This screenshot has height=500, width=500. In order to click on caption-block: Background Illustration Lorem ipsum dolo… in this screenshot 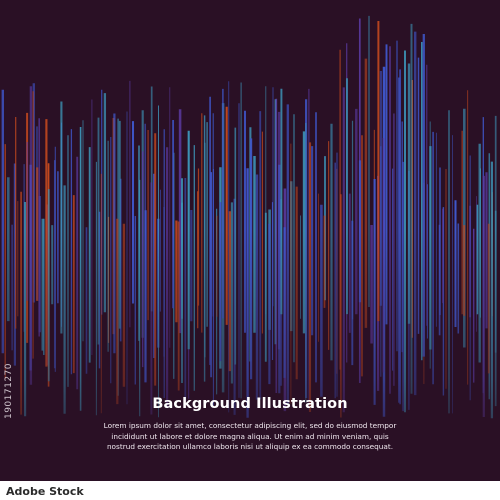, I will do `click(250, 424)`.